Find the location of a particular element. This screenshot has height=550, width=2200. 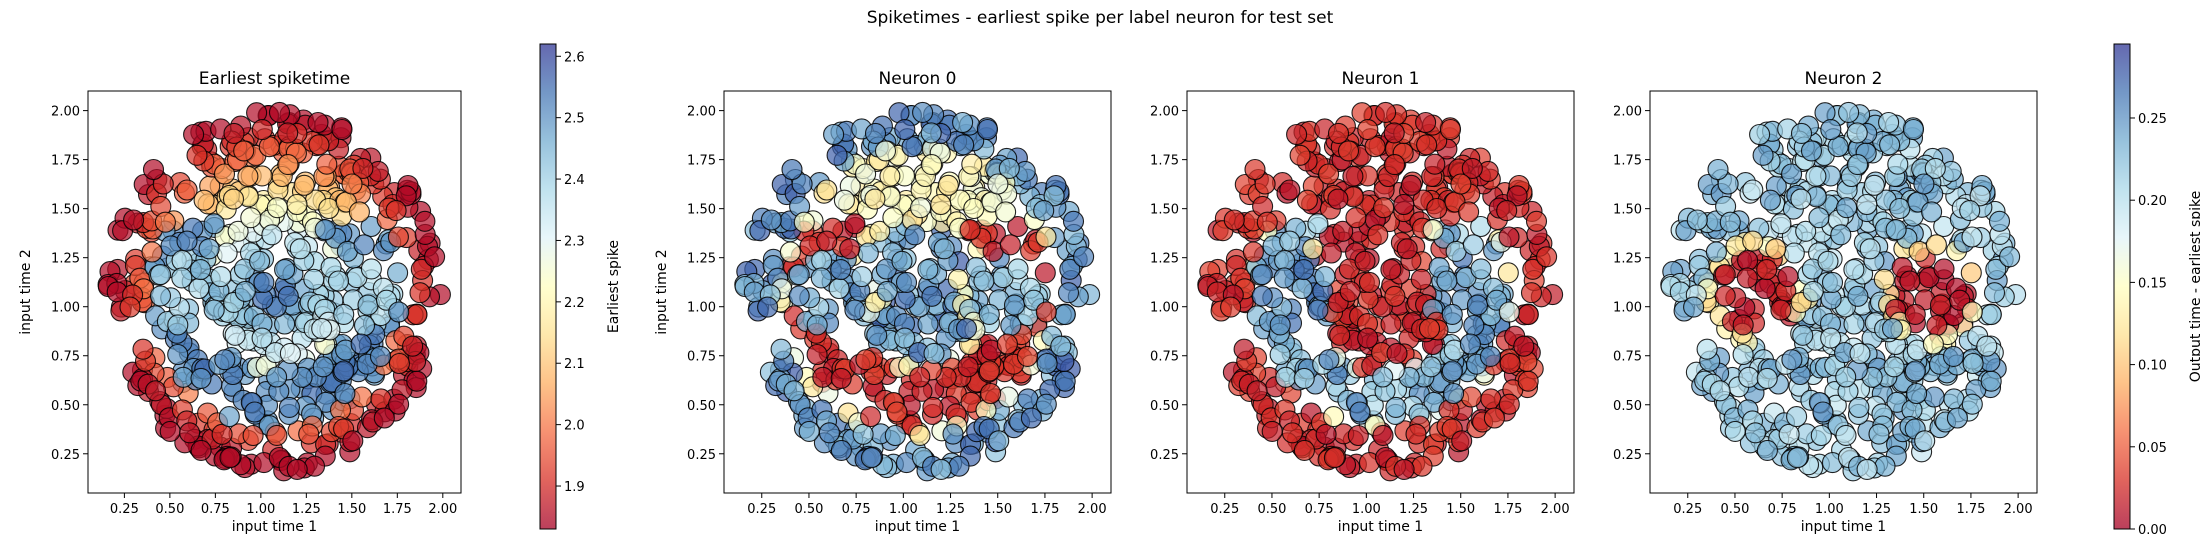

x-tick-label: 0.50 is located at coordinates (1734, 509).